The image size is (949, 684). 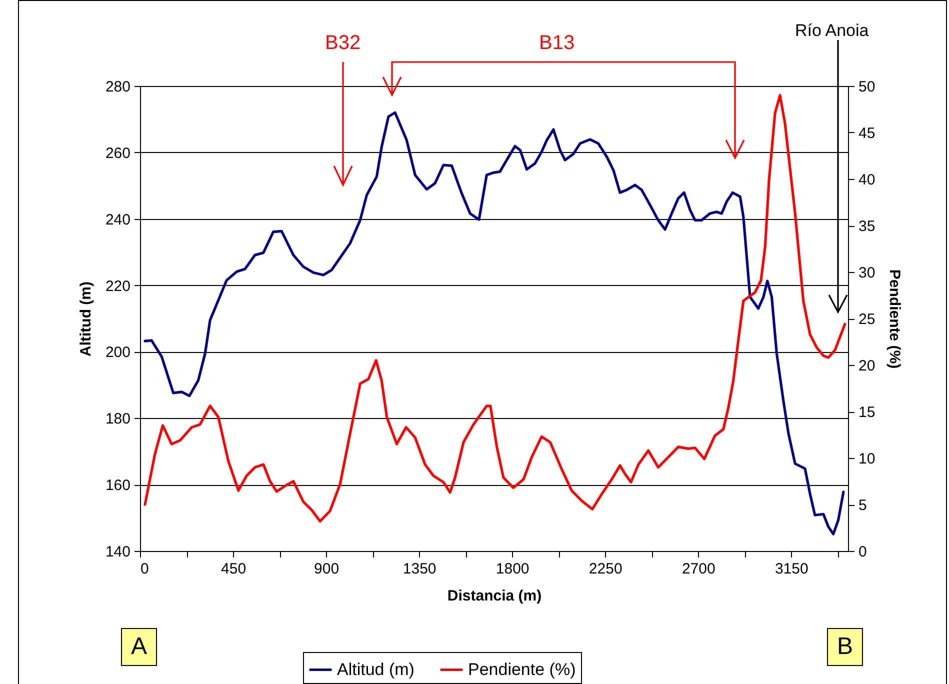 What do you see at coordinates (867, 273) in the screenshot?
I see `y2-tick-label: 30` at bounding box center [867, 273].